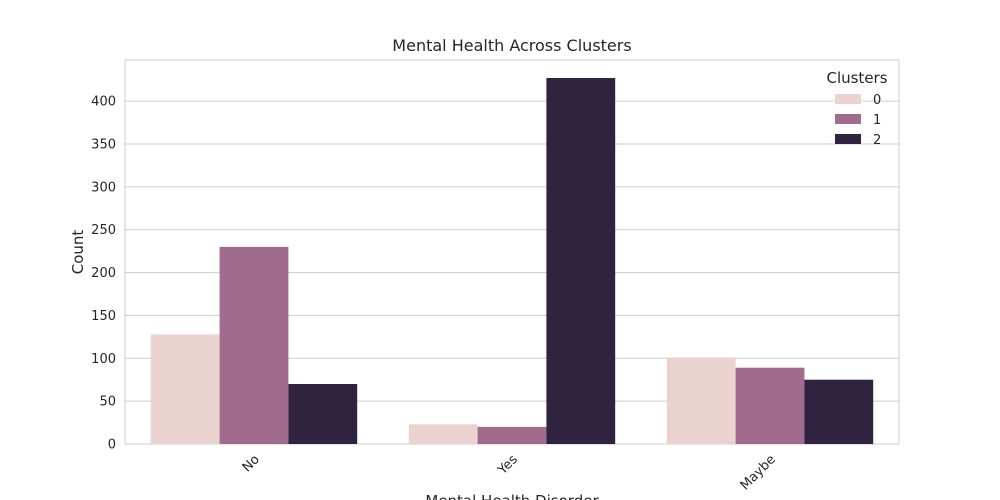 This screenshot has width=1000, height=500. What do you see at coordinates (511, 45) in the screenshot?
I see `chart-title: Mental Health Across Clusters` at bounding box center [511, 45].